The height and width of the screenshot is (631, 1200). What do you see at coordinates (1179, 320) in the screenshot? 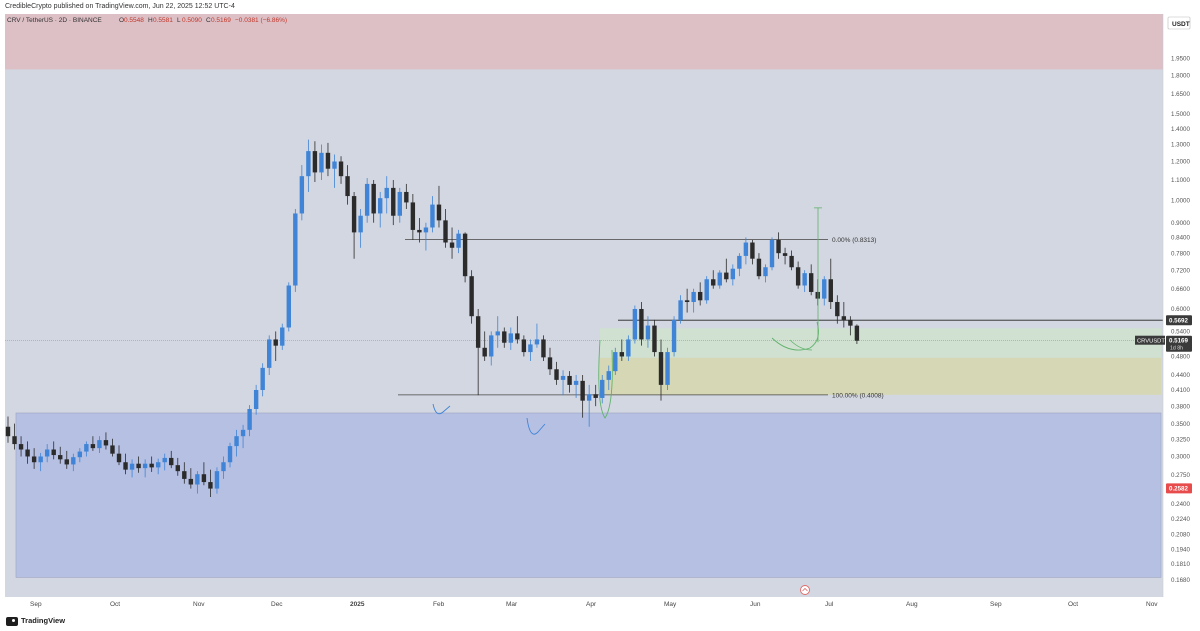
I see `level-price-tag` at bounding box center [1179, 320].